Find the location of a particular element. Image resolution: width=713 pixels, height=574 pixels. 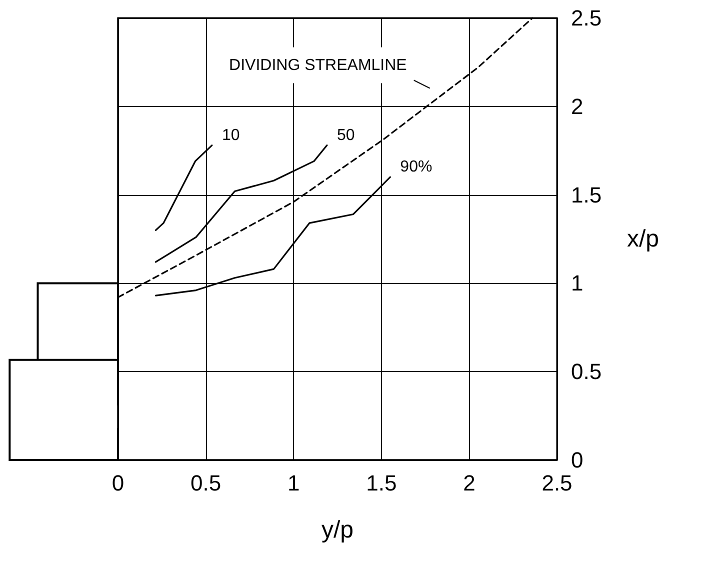

y-tick-label: 0 is located at coordinates (577, 460).